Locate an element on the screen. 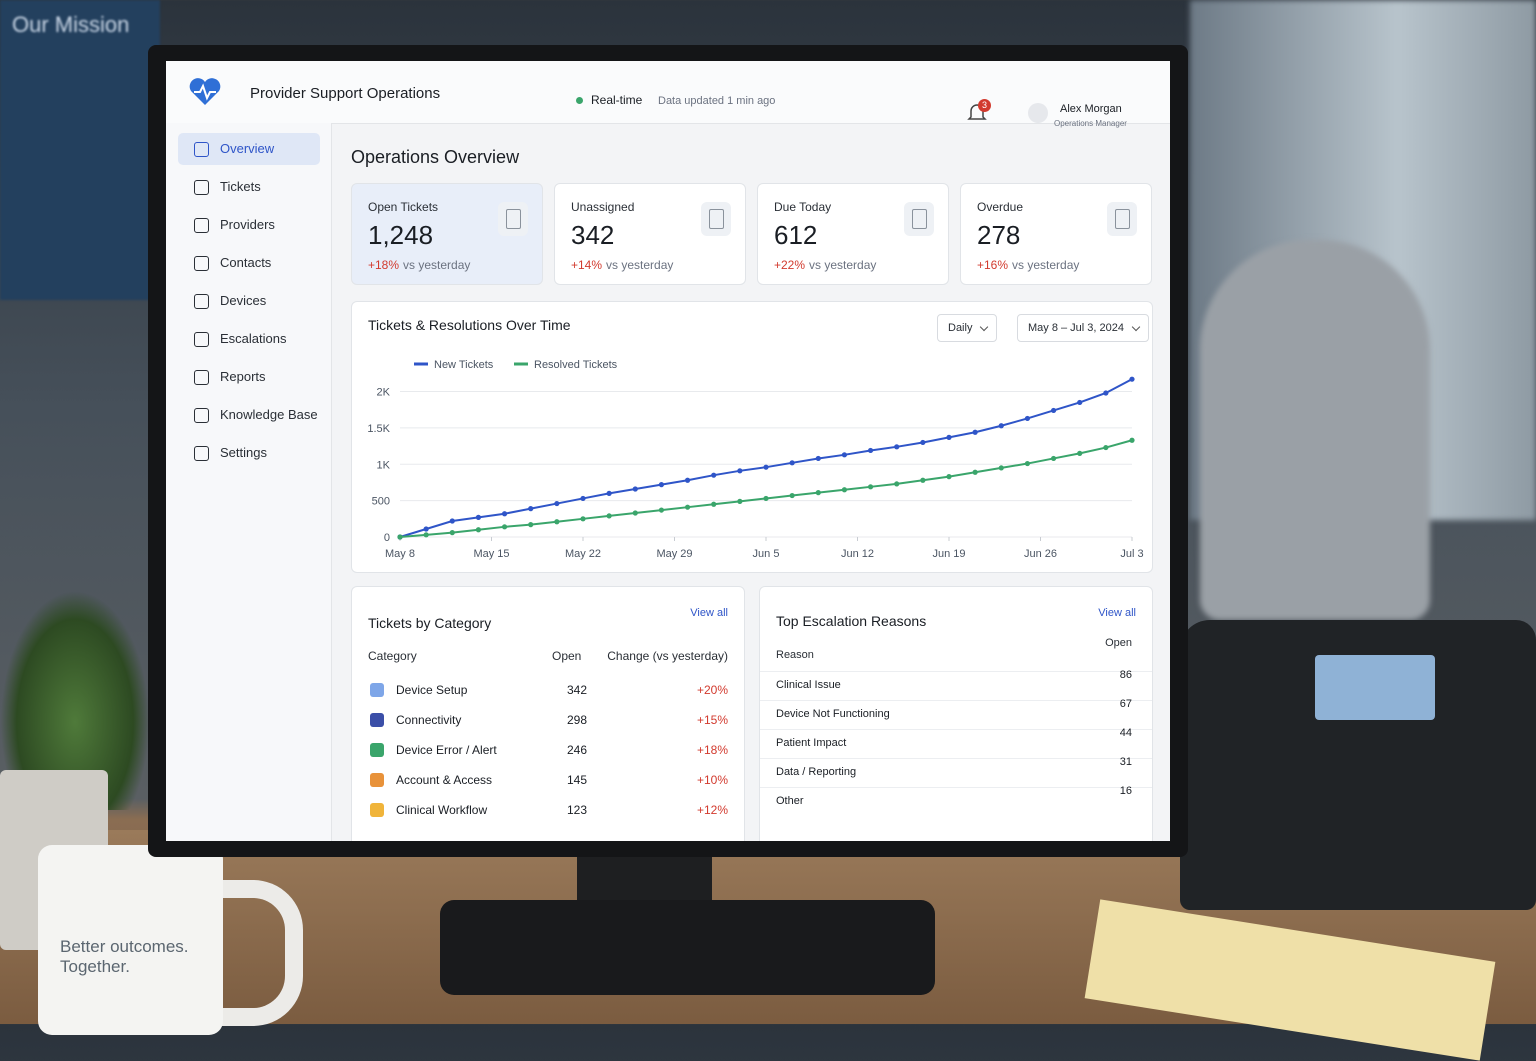 The height and width of the screenshot is (1061, 1536). status-dot is located at coordinates (579, 100).